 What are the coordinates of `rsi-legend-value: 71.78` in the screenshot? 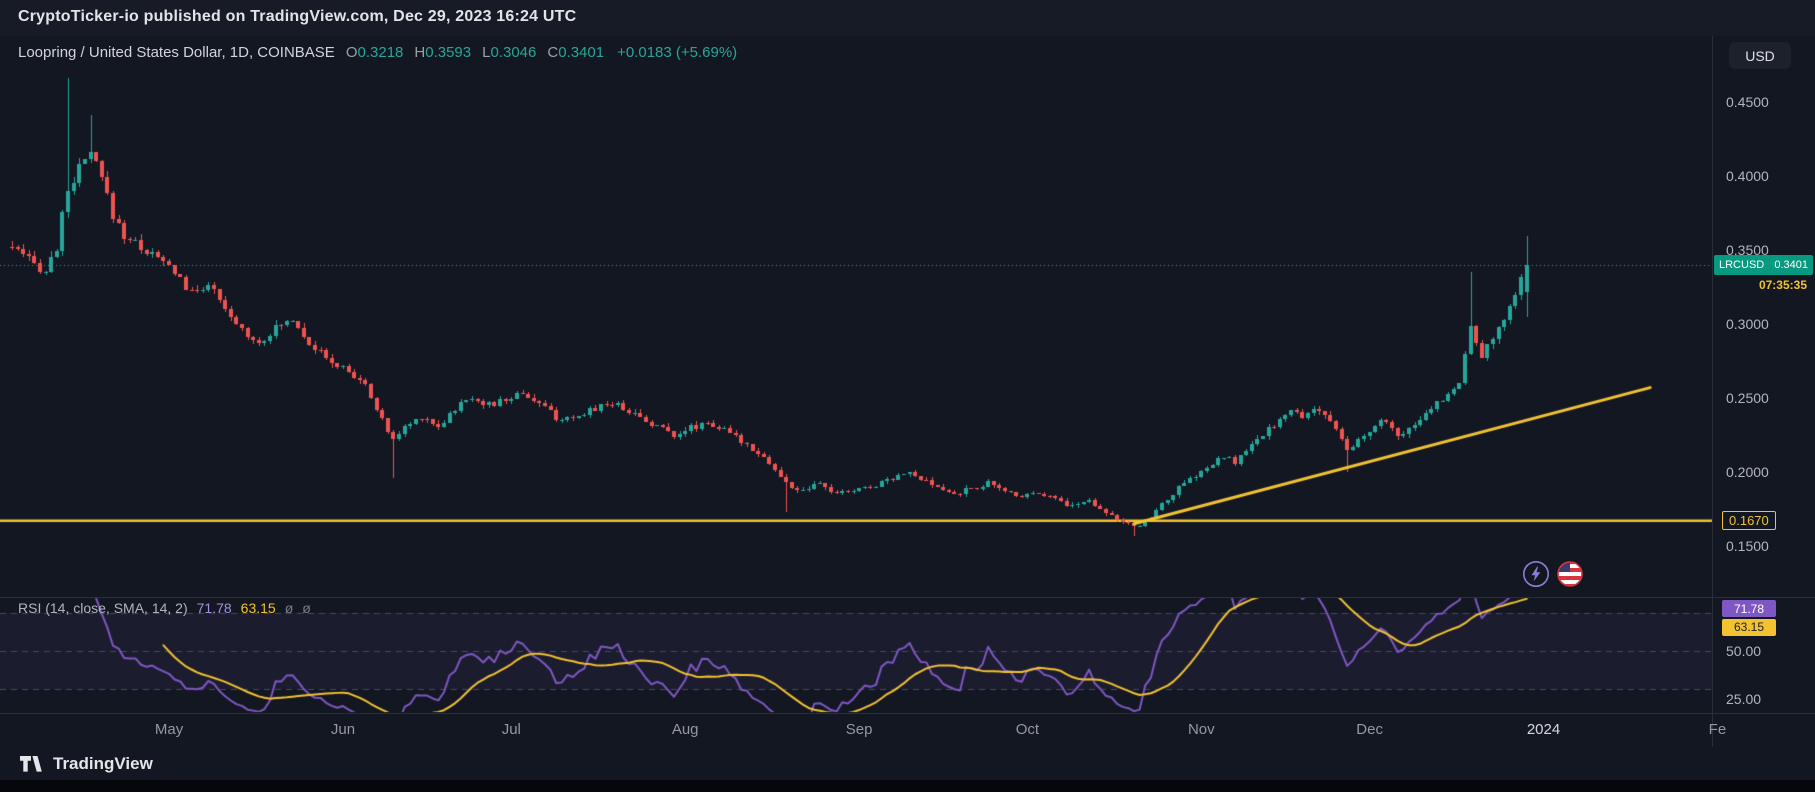 It's located at (214, 608).